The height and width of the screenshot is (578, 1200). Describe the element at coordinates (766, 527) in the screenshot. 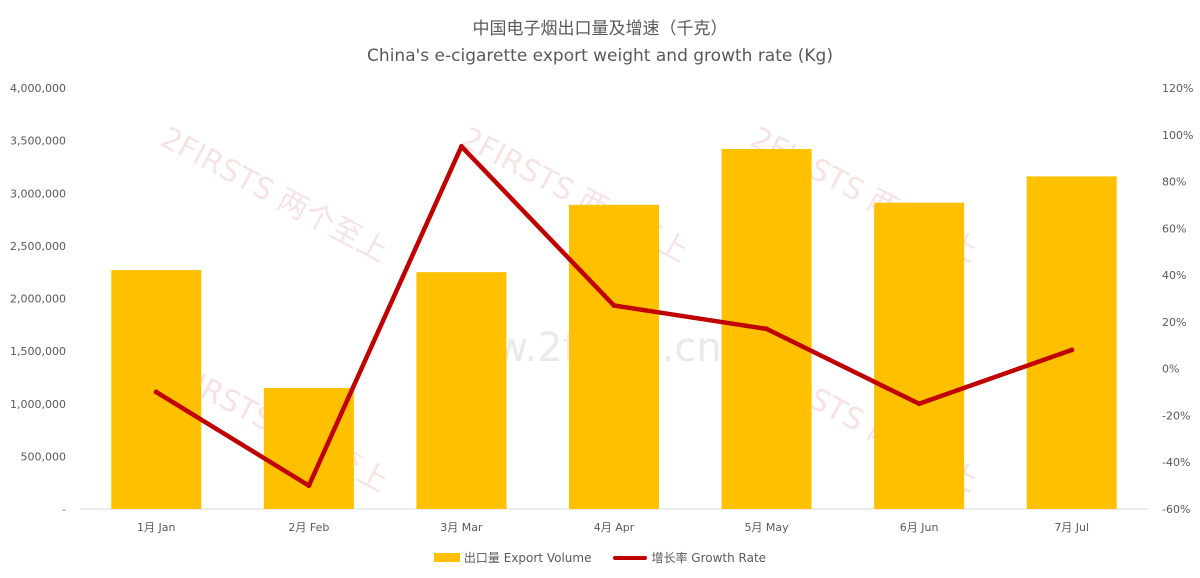

I see `x-tick-label: 5月 May` at that location.